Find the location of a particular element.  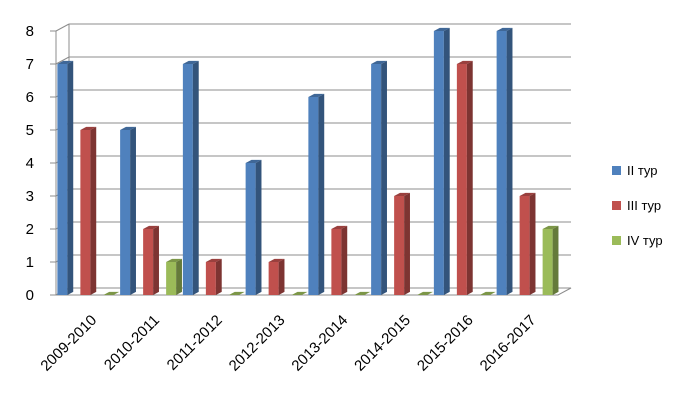

legend-item: II тур is located at coordinates (652, 170).